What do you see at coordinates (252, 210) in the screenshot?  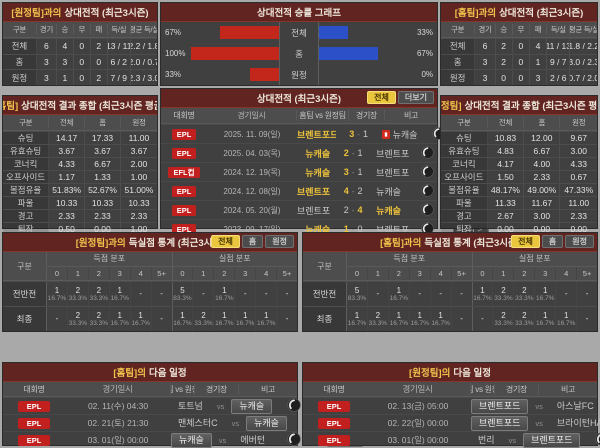 I see `match-date: 2024. 05. 20(월)` at bounding box center [252, 210].